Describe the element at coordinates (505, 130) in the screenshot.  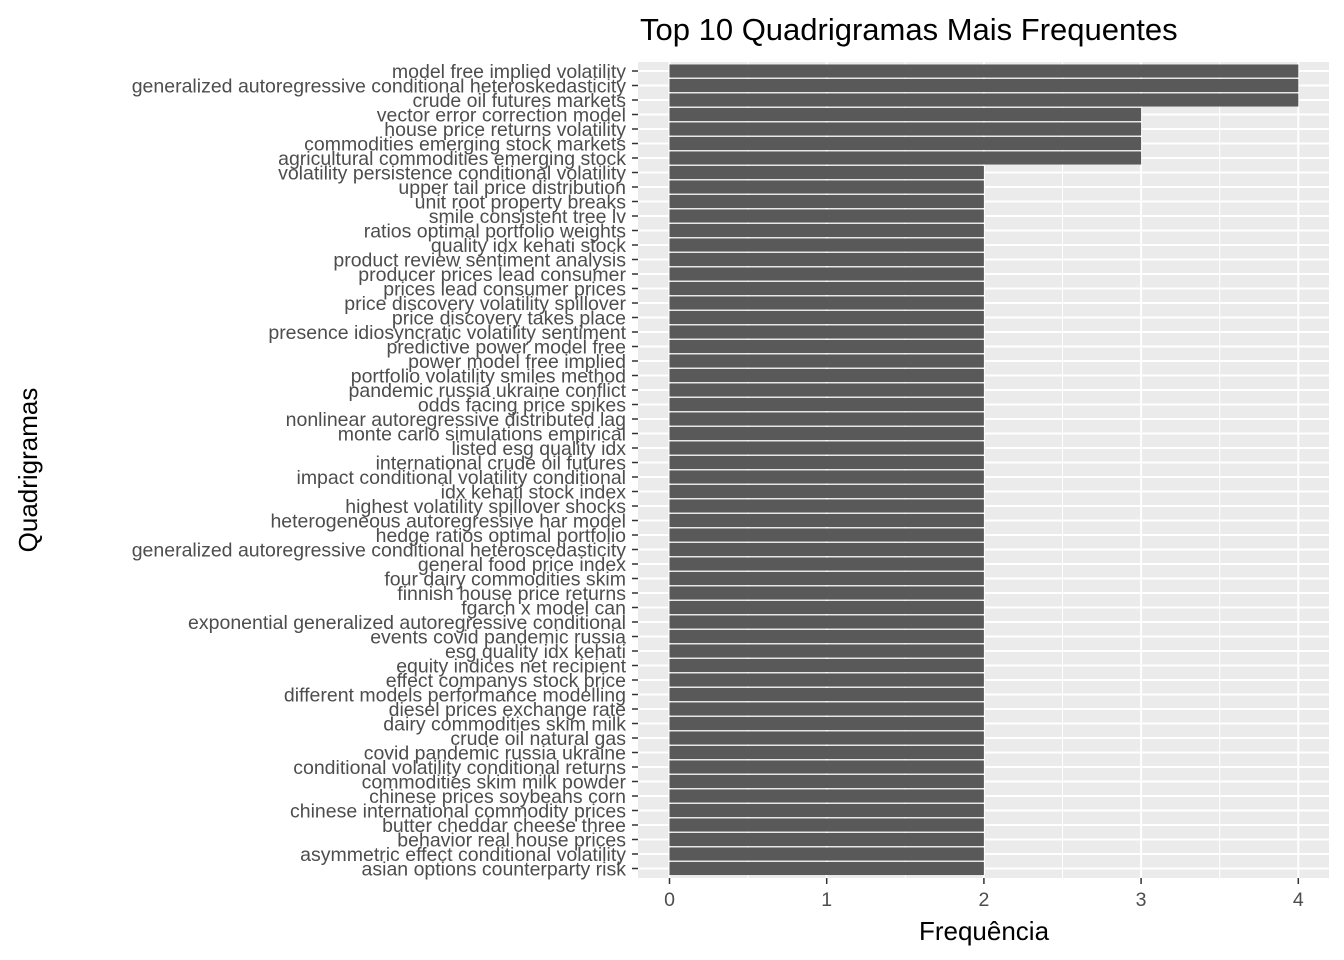
I see `y-tick-label: house price returns volatility` at that location.